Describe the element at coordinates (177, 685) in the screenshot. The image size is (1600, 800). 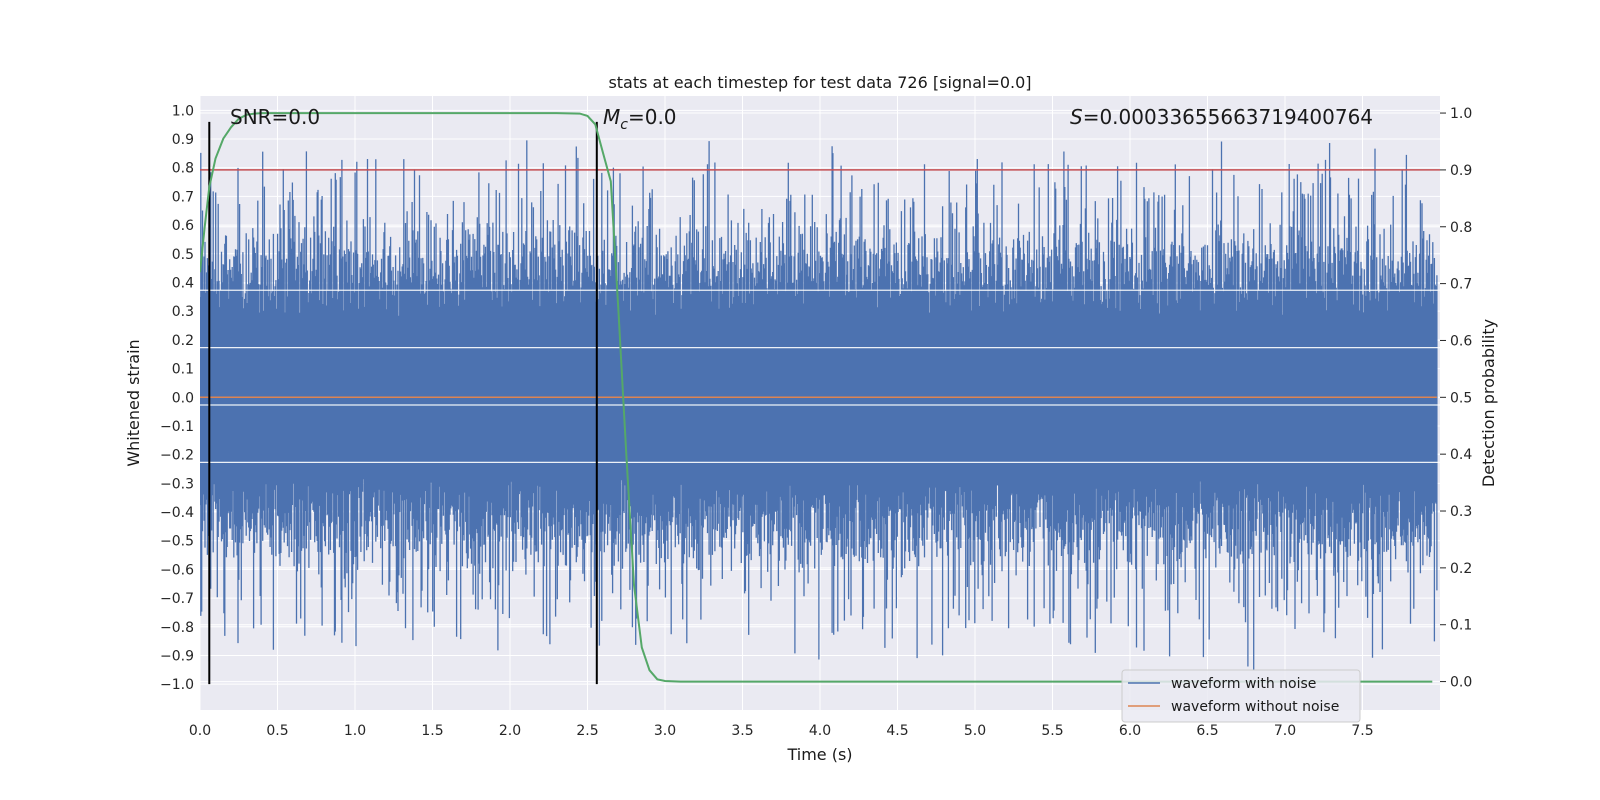
I see `y-left-tick-label: −1.0` at that location.